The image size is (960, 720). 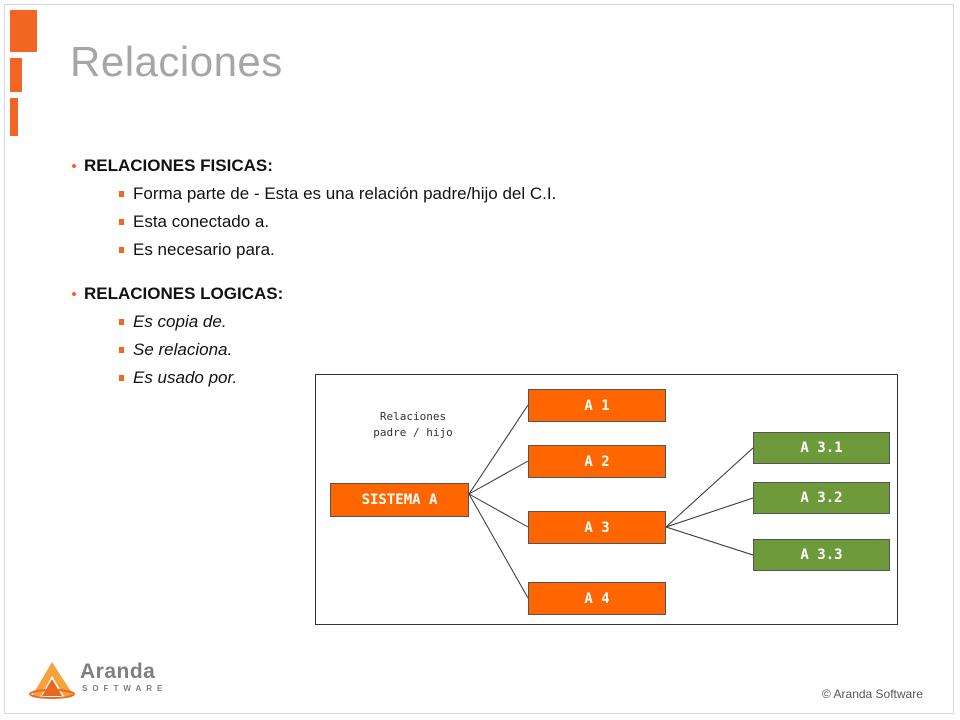 I want to click on node-child: A 3, so click(x=597, y=527).